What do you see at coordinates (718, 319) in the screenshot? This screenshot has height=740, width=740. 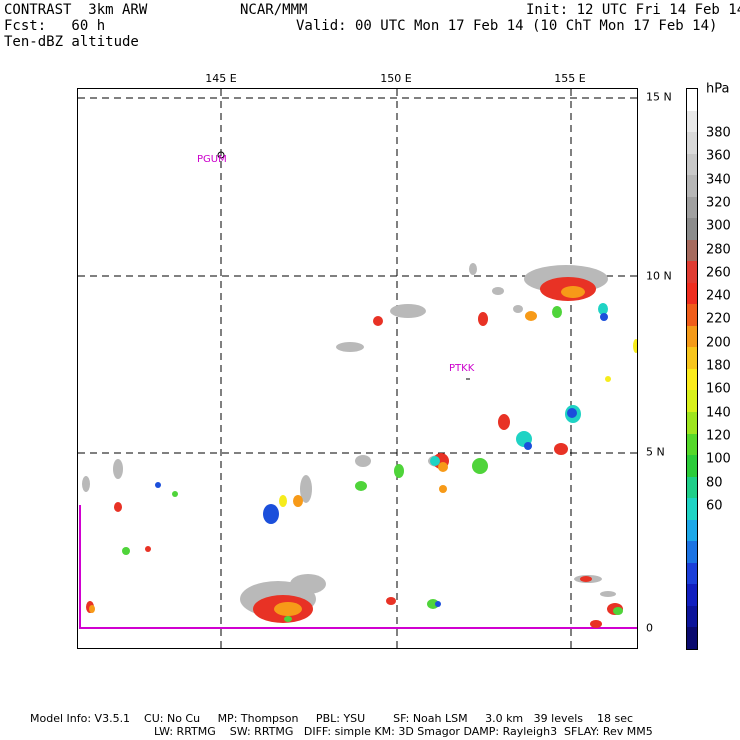 I see `colorbar-label: 220` at bounding box center [718, 319].